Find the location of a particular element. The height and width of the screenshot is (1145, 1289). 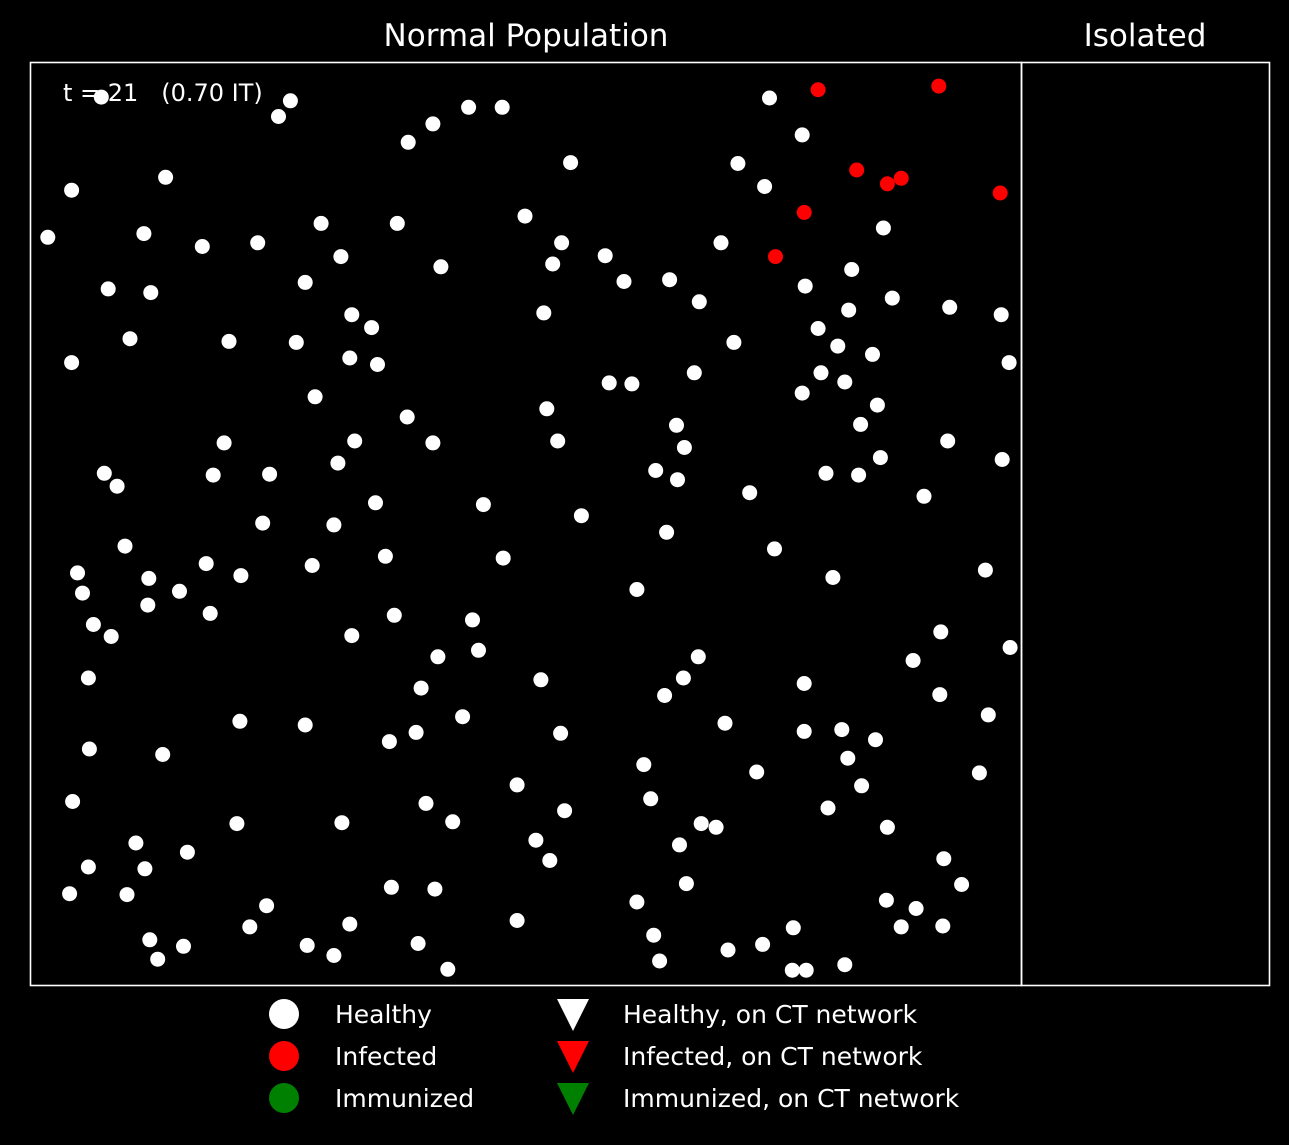

legend-label-infected: Infected is located at coordinates (386, 1056).